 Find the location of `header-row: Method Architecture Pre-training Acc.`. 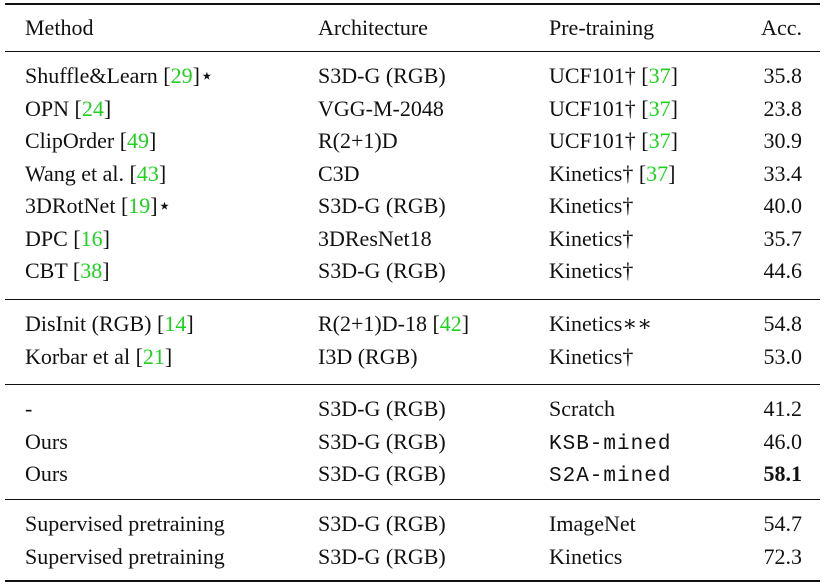

header-row: Method Architecture Pre-training Acc. is located at coordinates (414, 27).